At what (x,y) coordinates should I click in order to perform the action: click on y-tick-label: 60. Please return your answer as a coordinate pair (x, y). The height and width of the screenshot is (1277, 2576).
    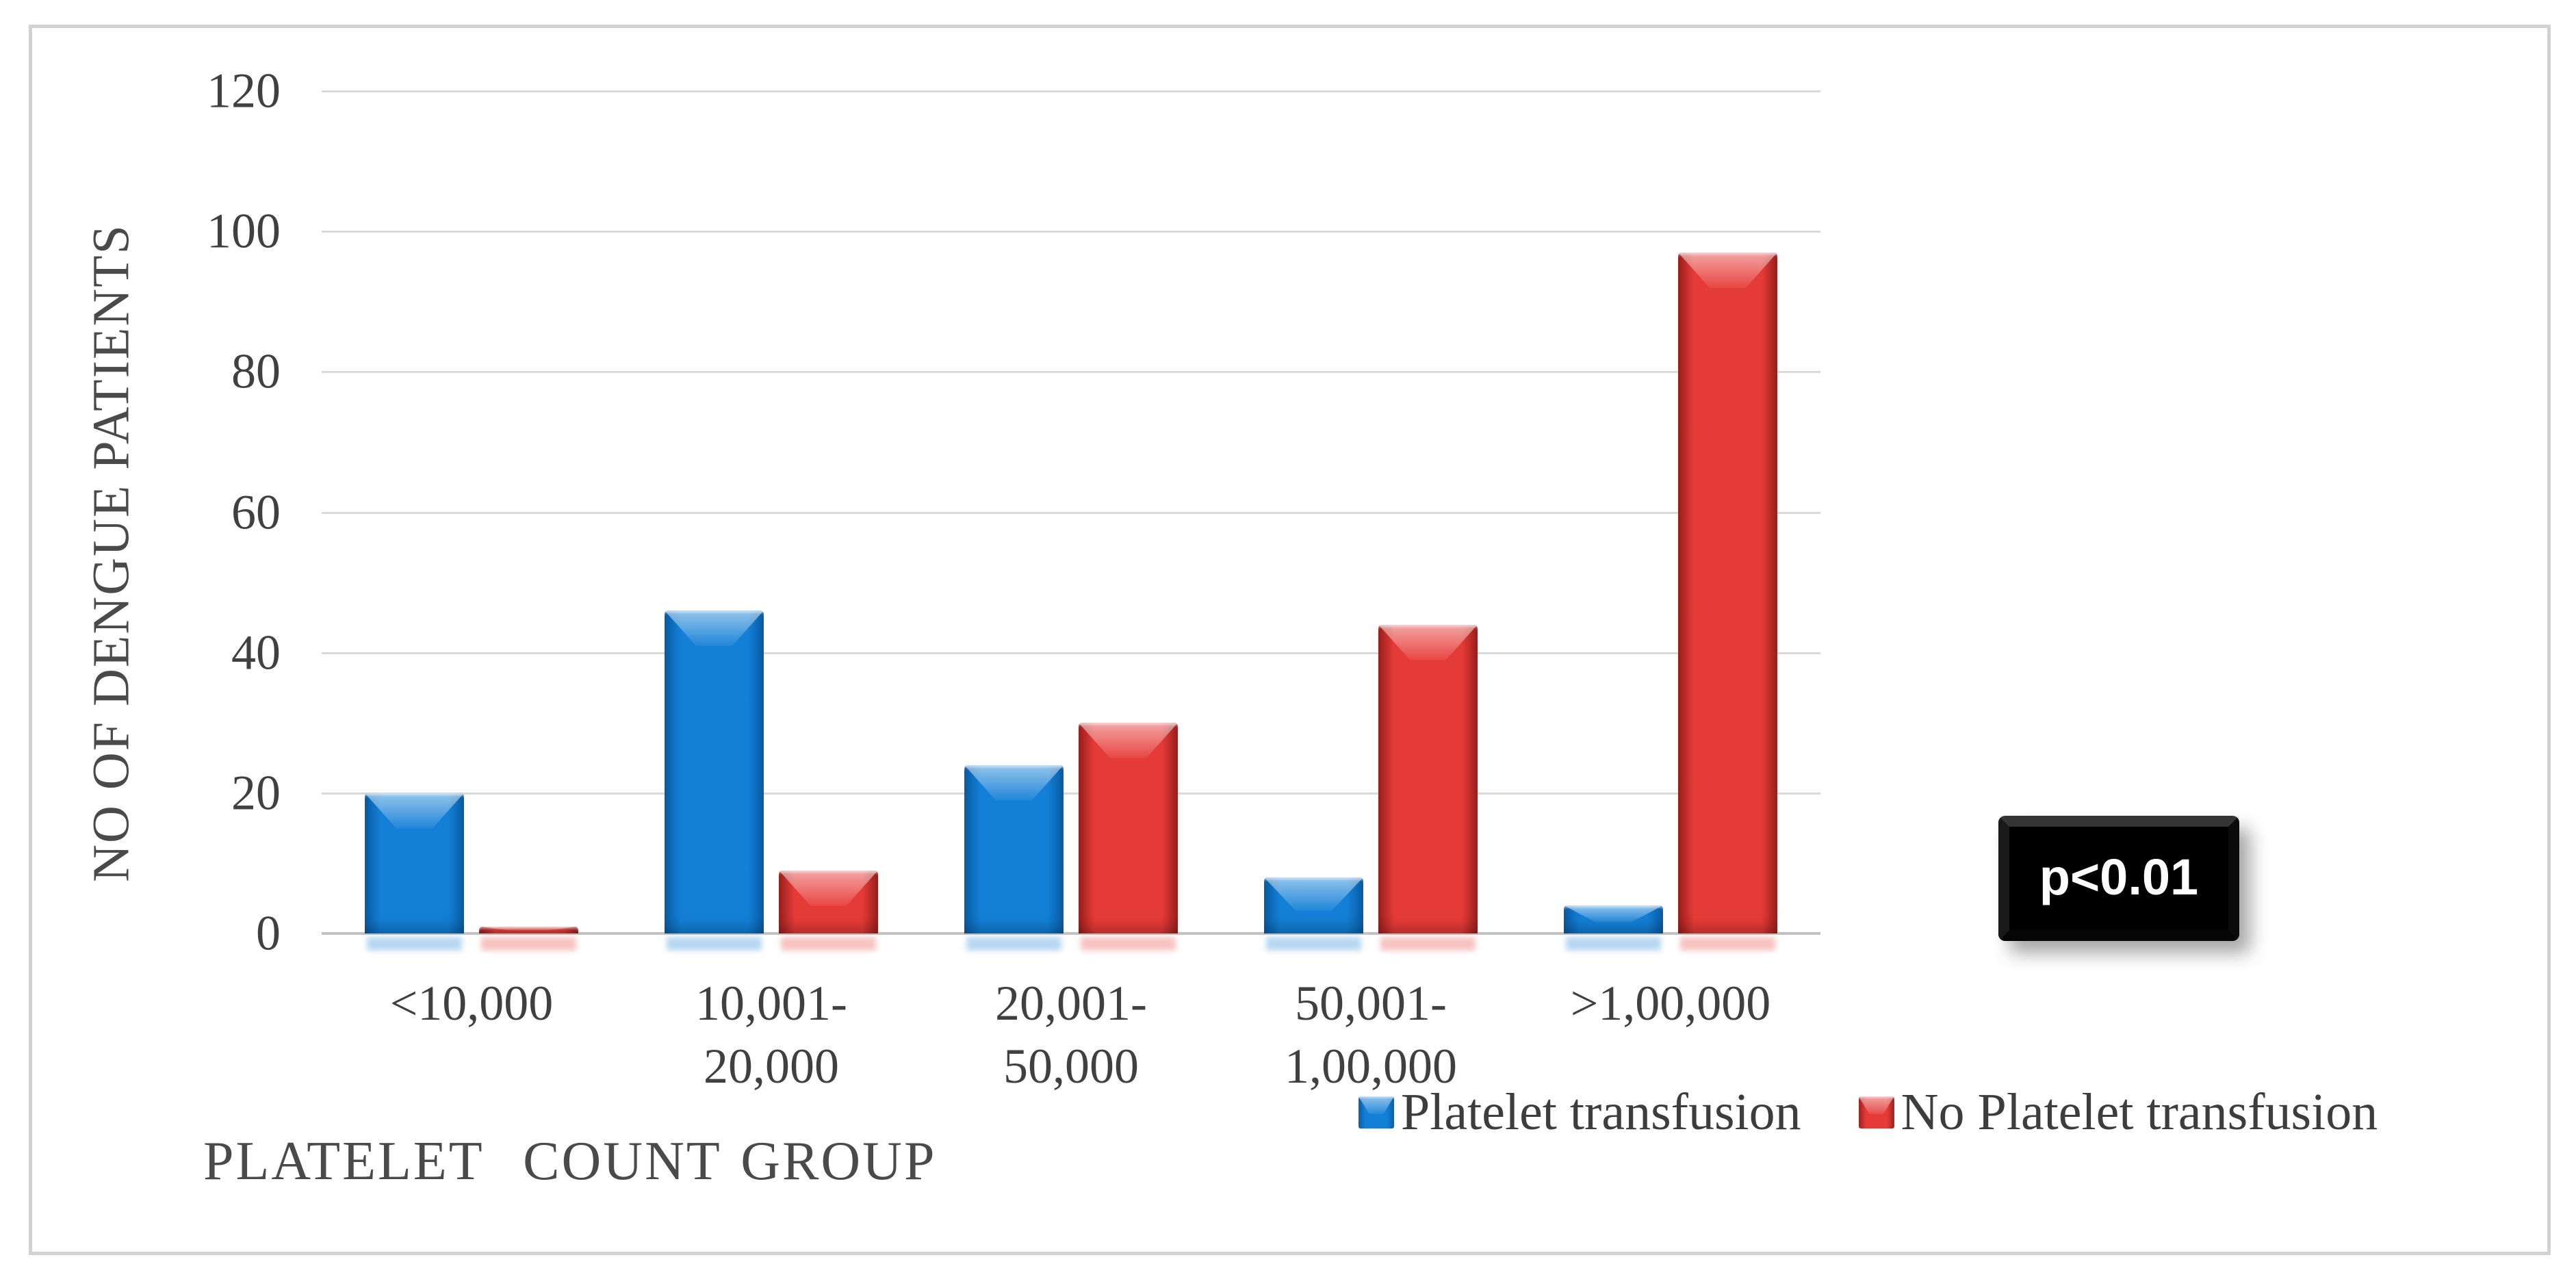
    Looking at the image, I should click on (256, 512).